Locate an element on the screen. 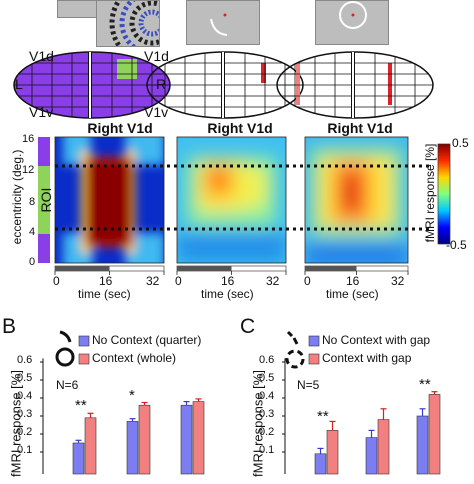 The width and height of the screenshot is (474, 484). heatmap-title-2: Right V1d is located at coordinates (240, 128).